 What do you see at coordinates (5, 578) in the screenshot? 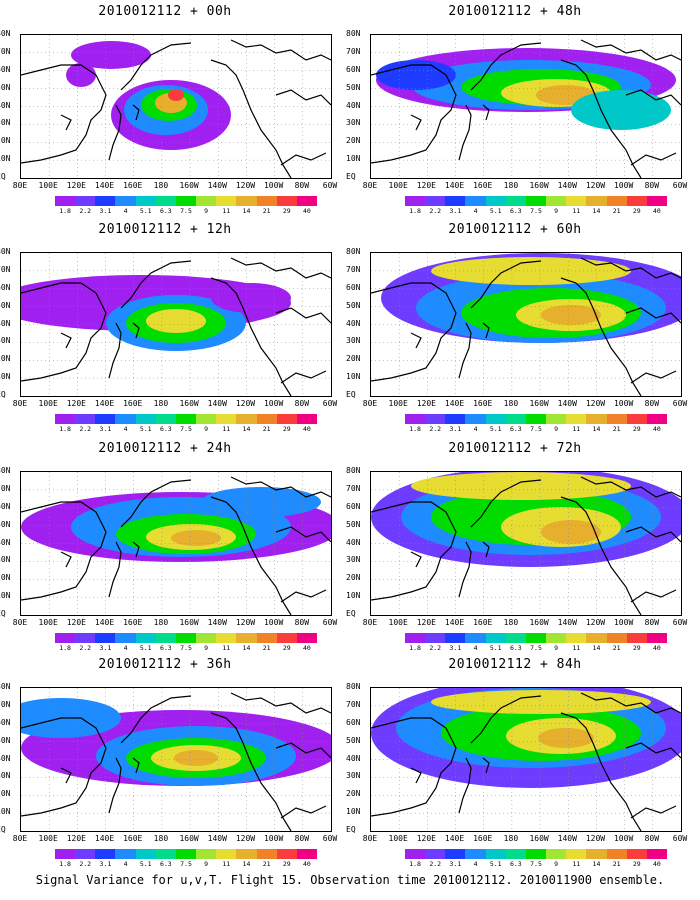
I see `y-tick-label: 20N` at bounding box center [5, 578].